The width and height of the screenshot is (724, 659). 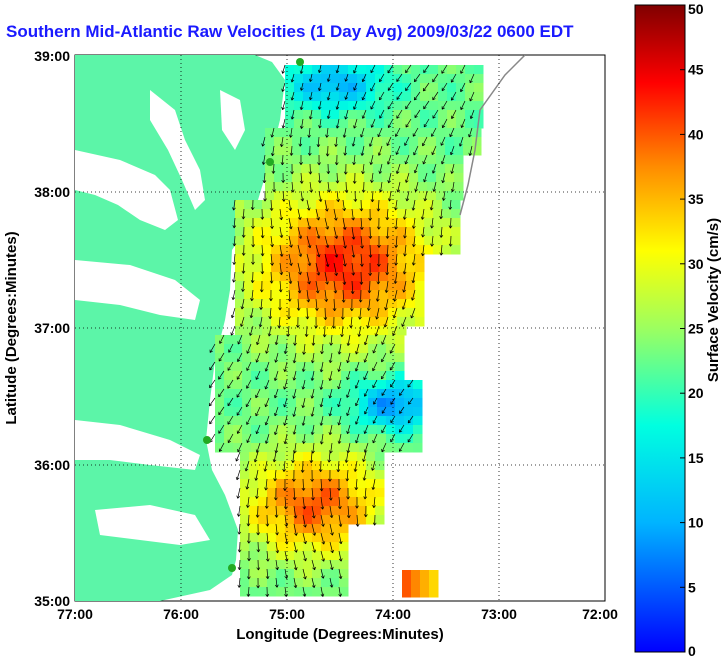 I want to click on y-tick-label: 38:00, so click(x=52, y=192).